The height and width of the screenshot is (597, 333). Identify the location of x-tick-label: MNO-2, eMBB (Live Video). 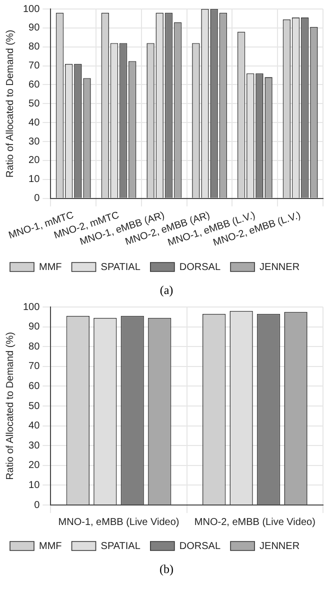
(255, 522).